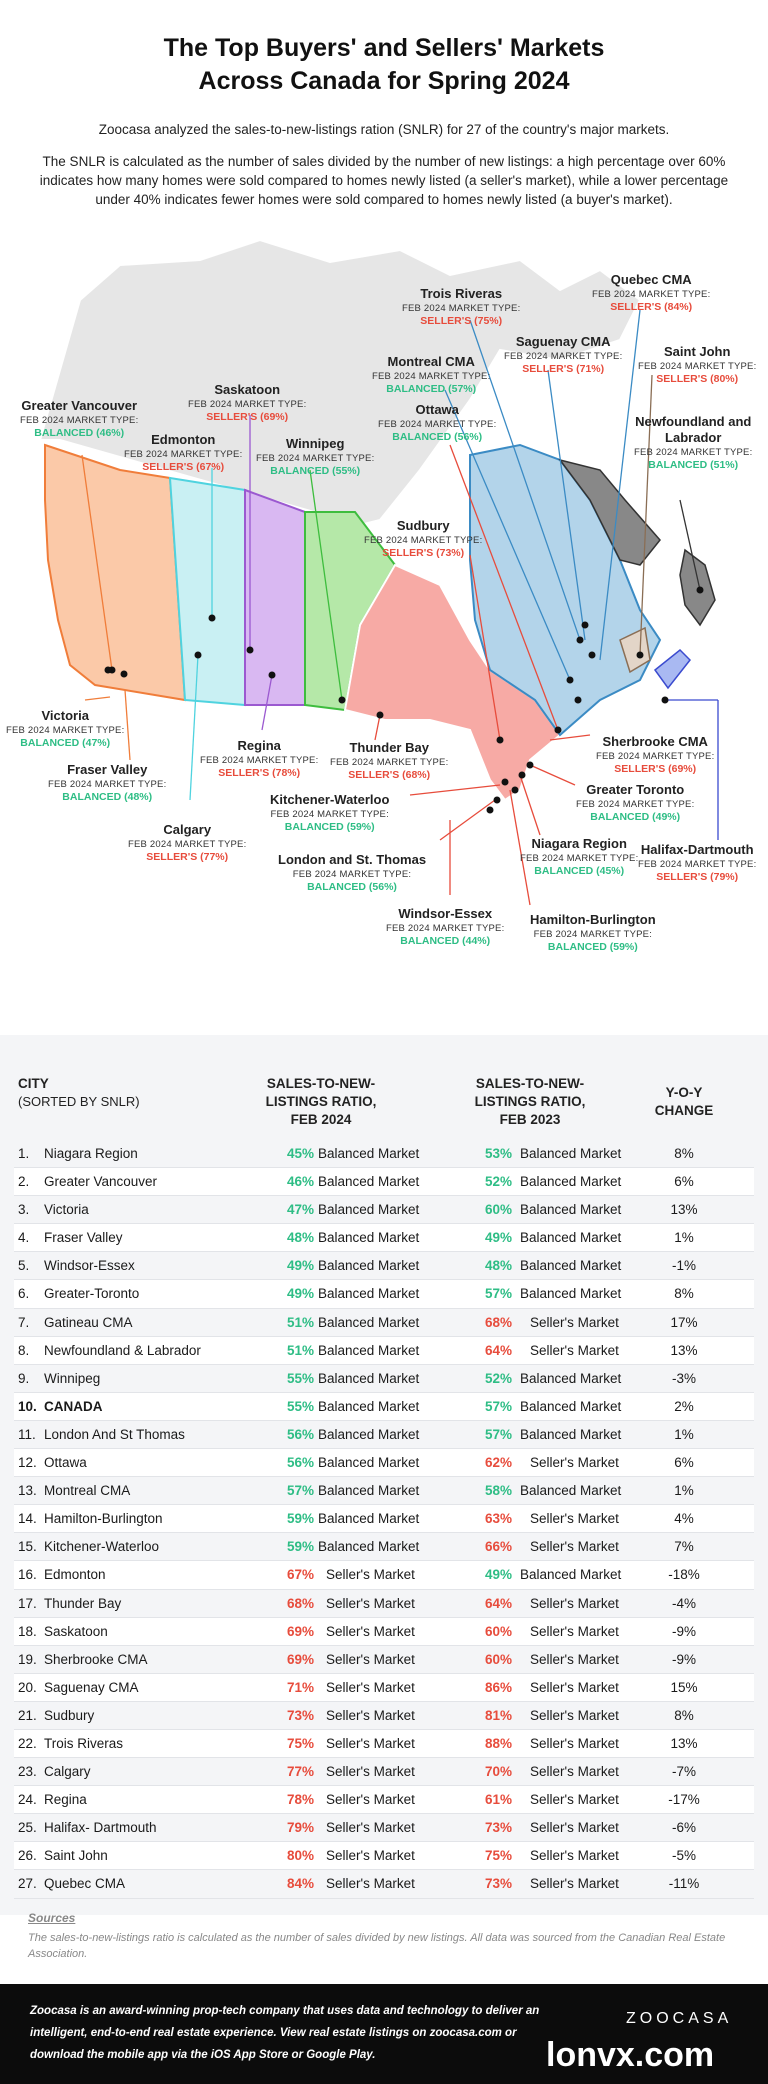 This screenshot has height=2084, width=768. I want to click on dot-sk, so click(250, 650).